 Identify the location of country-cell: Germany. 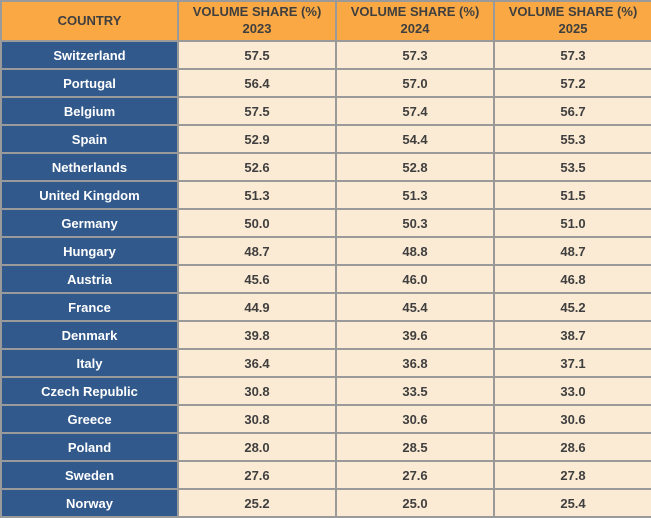
(89, 223).